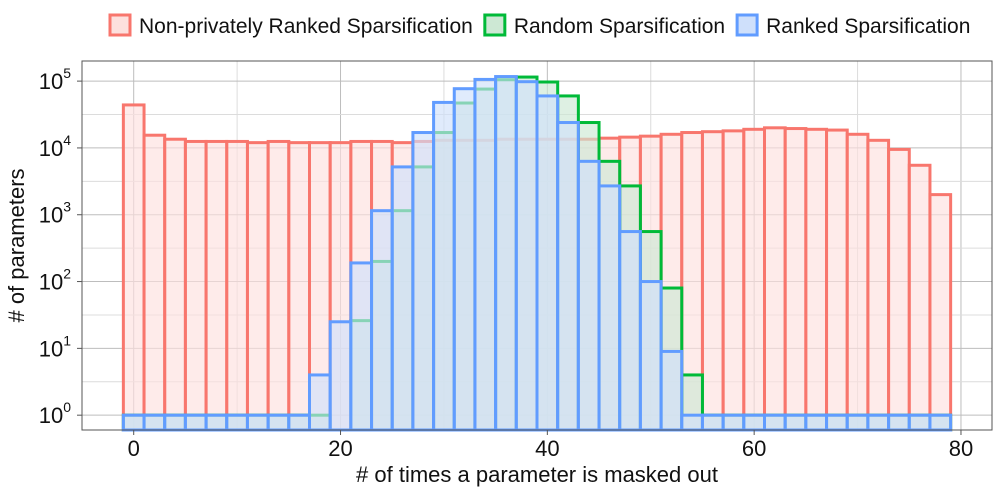 The height and width of the screenshot is (500, 1000). I want to click on y-tick-label: 10⁰, so click(55, 413).